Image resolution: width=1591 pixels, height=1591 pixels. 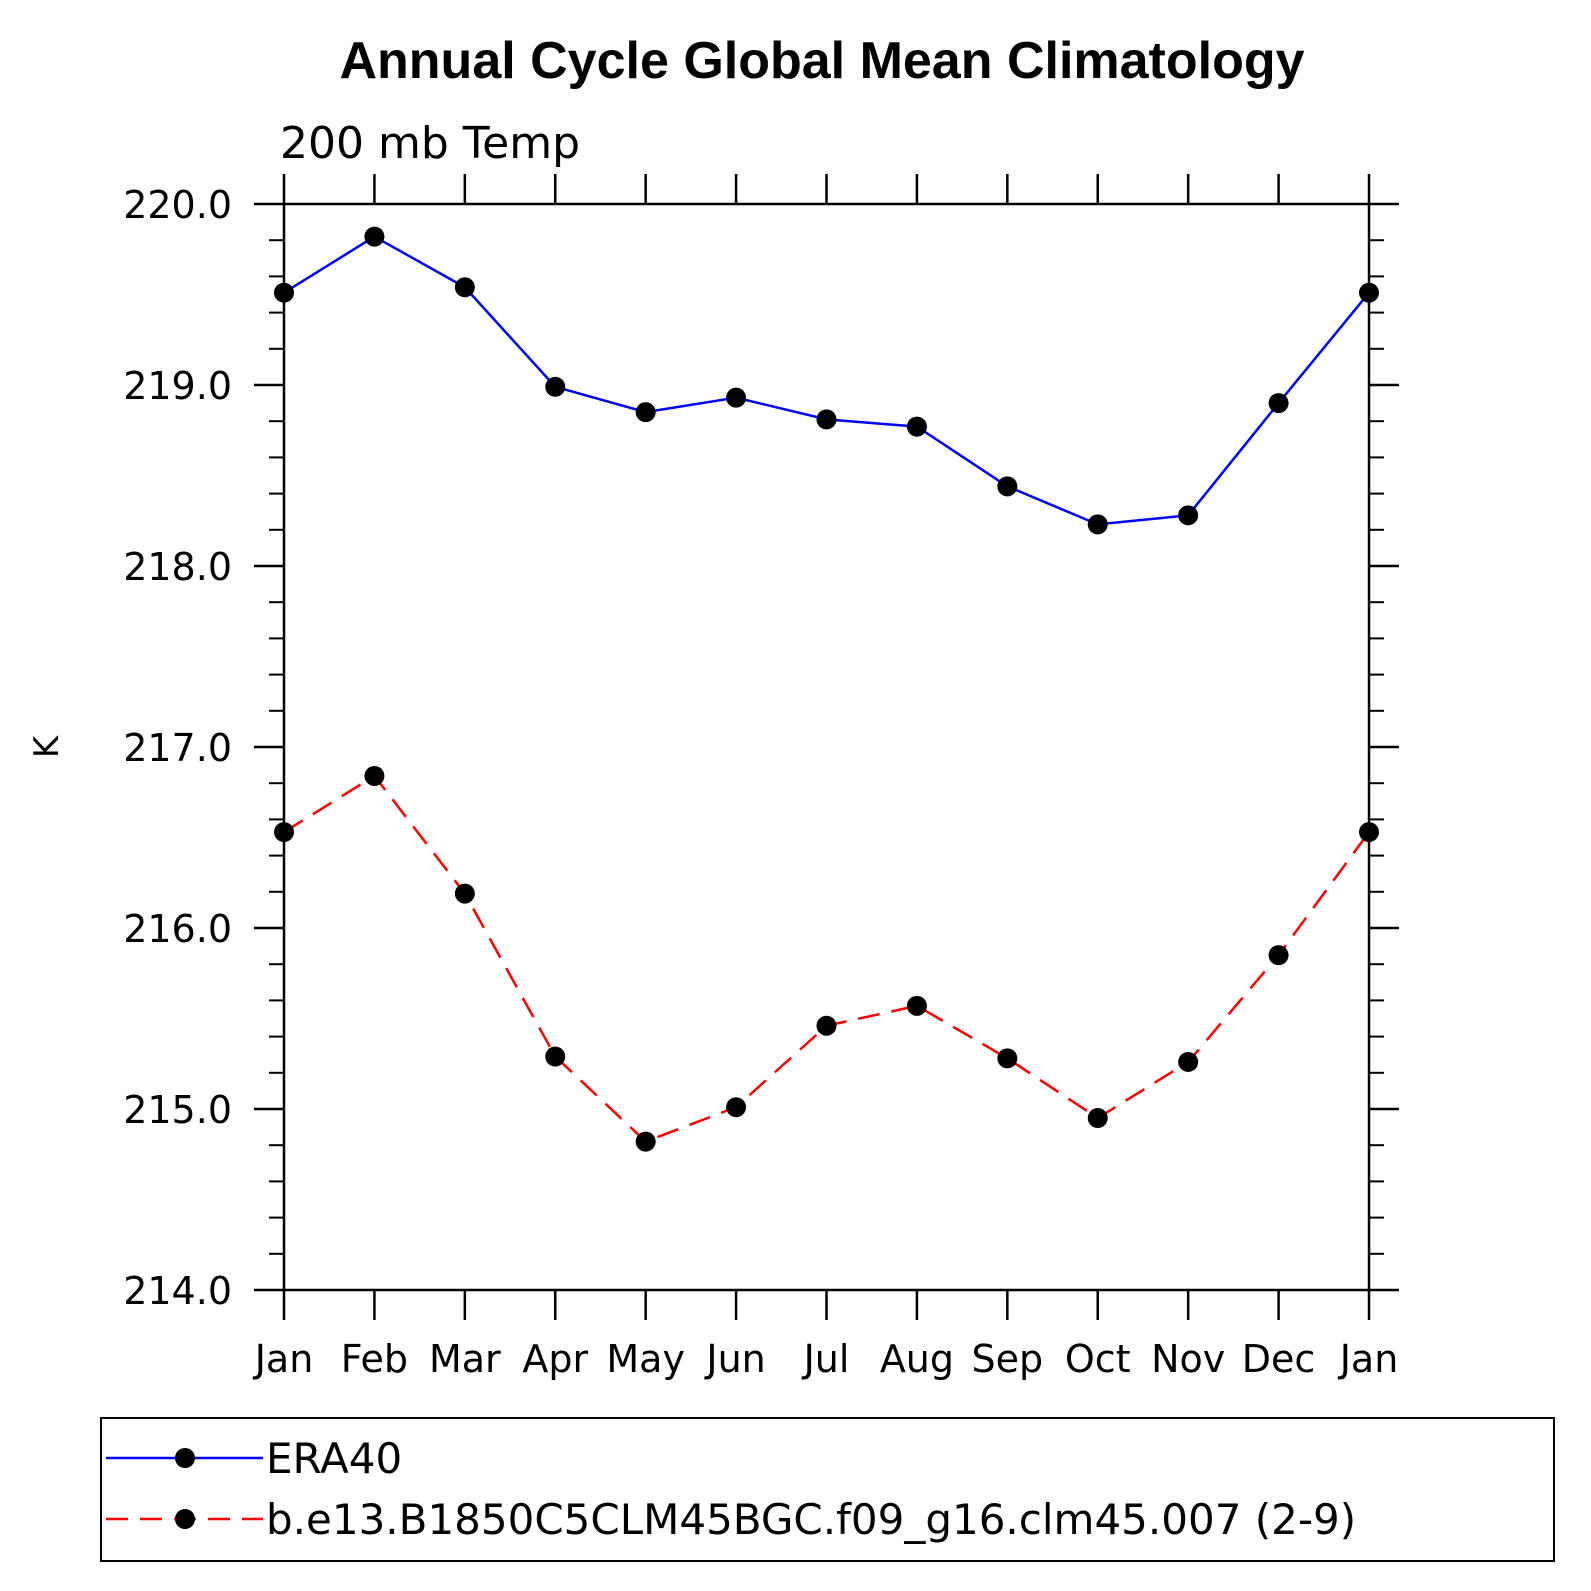 I want to click on x-tick-label: Sep, so click(x=1008, y=1359).